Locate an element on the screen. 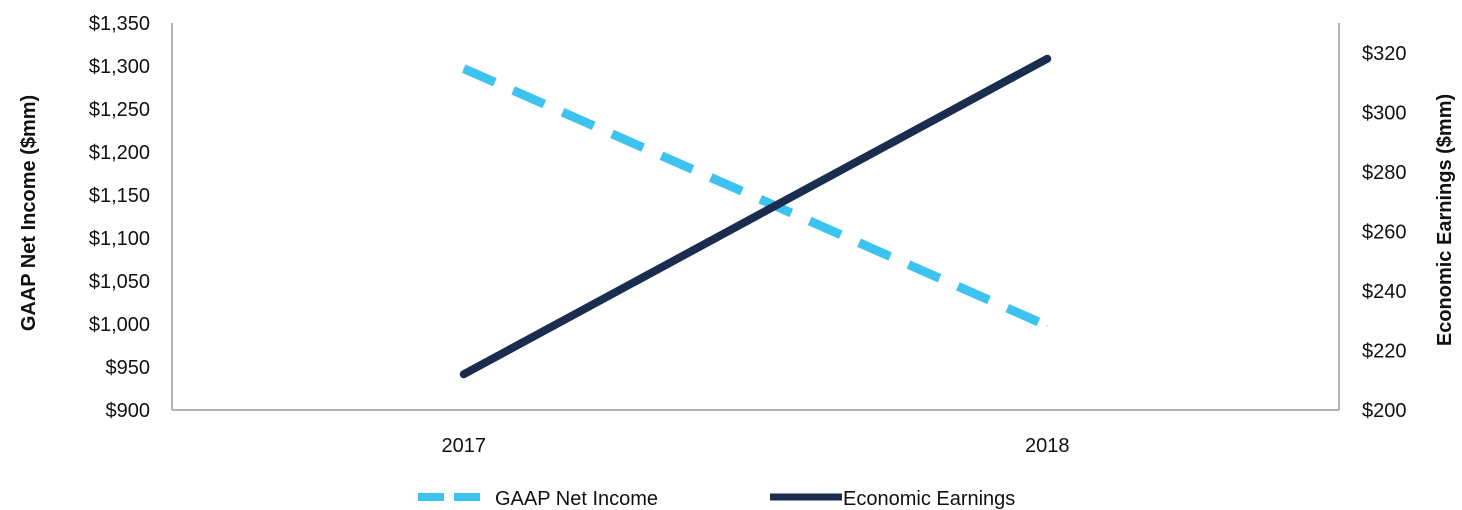 The height and width of the screenshot is (510, 1462). left-y-tick-label: $1,350 is located at coordinates (119, 24).